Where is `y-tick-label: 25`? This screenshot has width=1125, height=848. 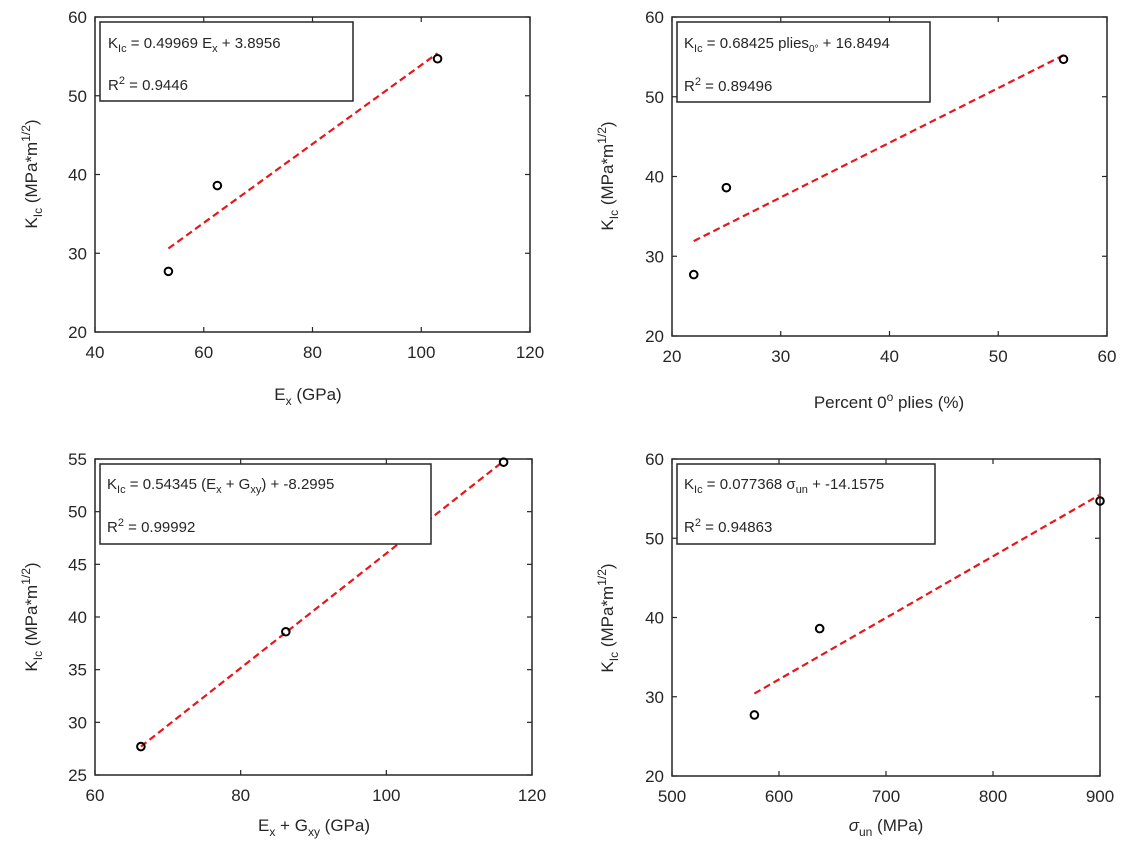 y-tick-label: 25 is located at coordinates (77, 775).